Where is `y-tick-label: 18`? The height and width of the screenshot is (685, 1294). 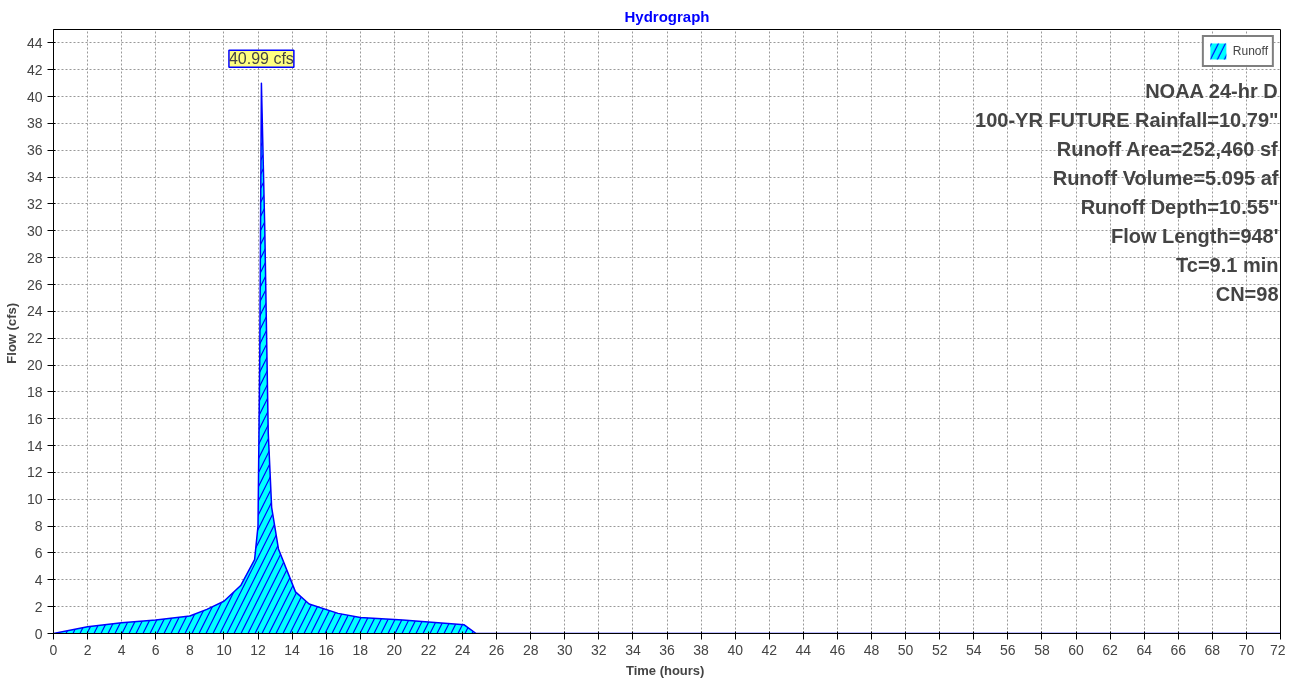
y-tick-label: 18 is located at coordinates (34, 391).